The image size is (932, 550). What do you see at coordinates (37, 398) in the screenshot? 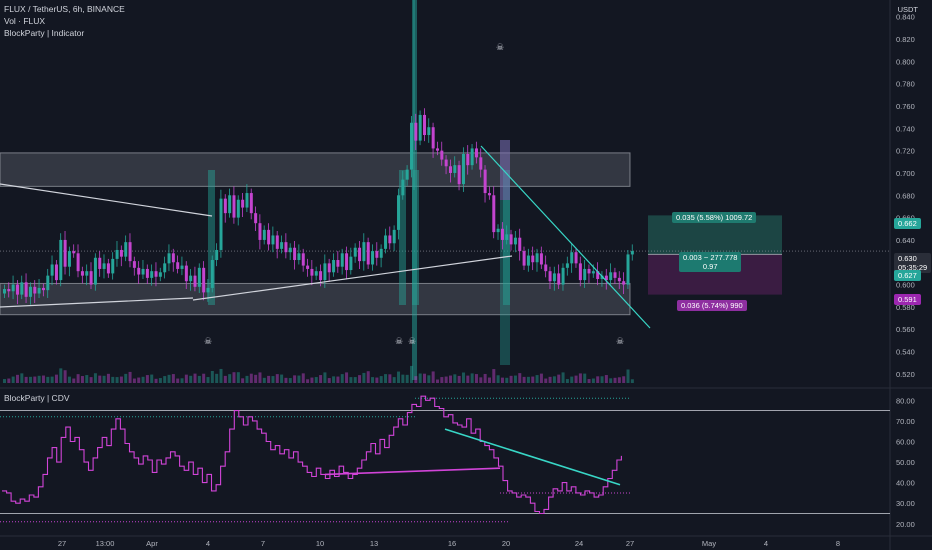
I see `cdv-pane-title: BlockParty | CDV` at bounding box center [37, 398].